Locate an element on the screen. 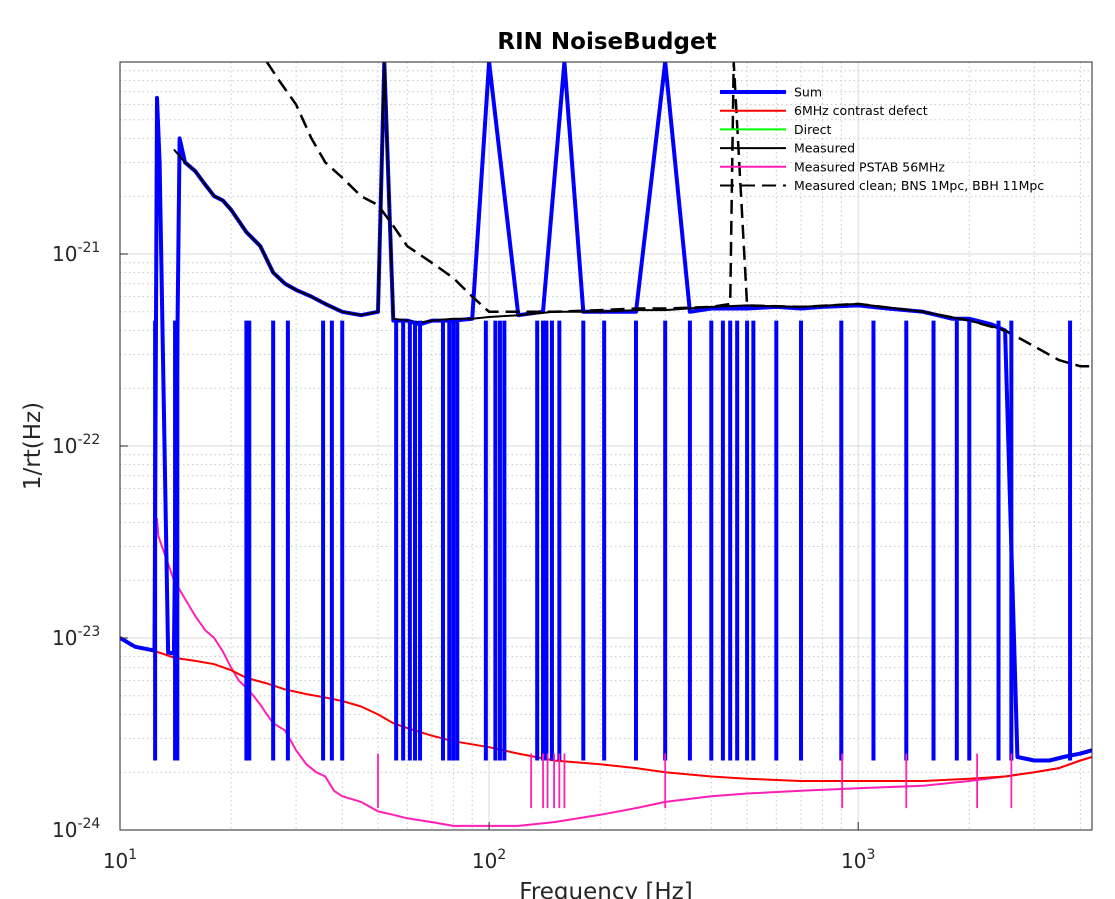  legend-label-6mhz-contrast-defect: 6MHz contrast defect is located at coordinates (861, 110).